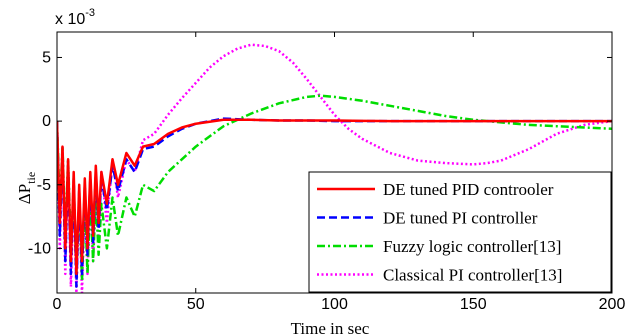 The width and height of the screenshot is (628, 336). What do you see at coordinates (39, 248) in the screenshot?
I see `y-tick-label: -10` at bounding box center [39, 248].